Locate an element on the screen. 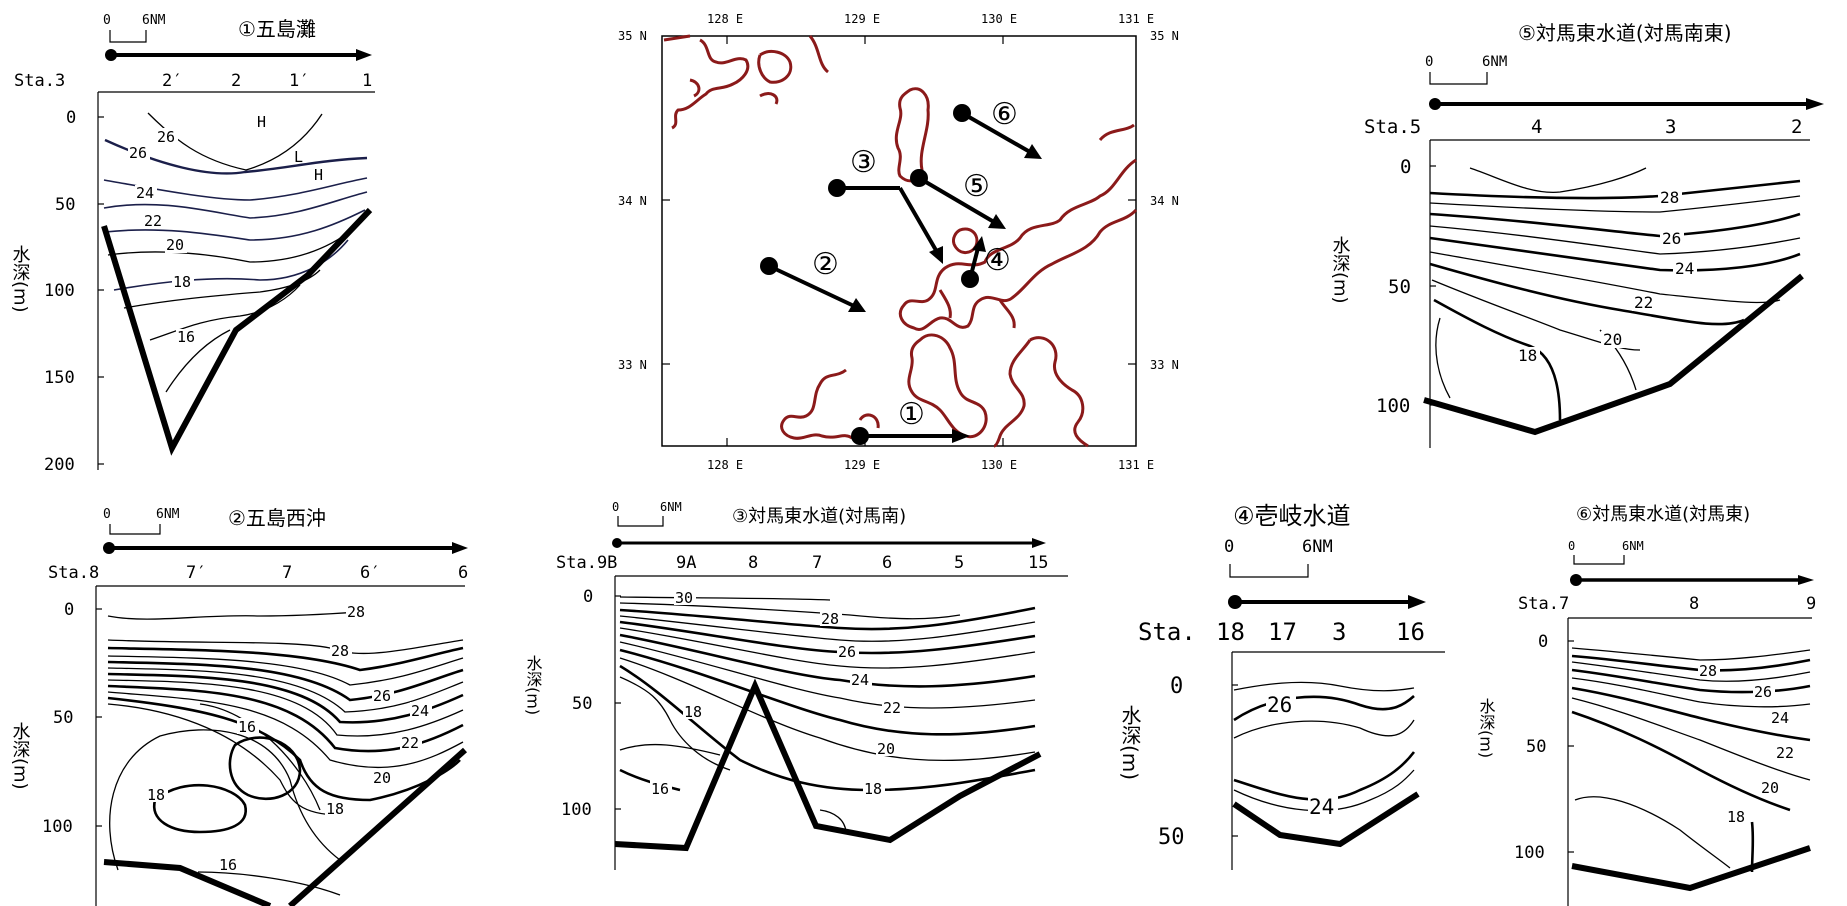 This screenshot has height=906, width=1847. panel-6-arrowhead is located at coordinates (1806, 580).